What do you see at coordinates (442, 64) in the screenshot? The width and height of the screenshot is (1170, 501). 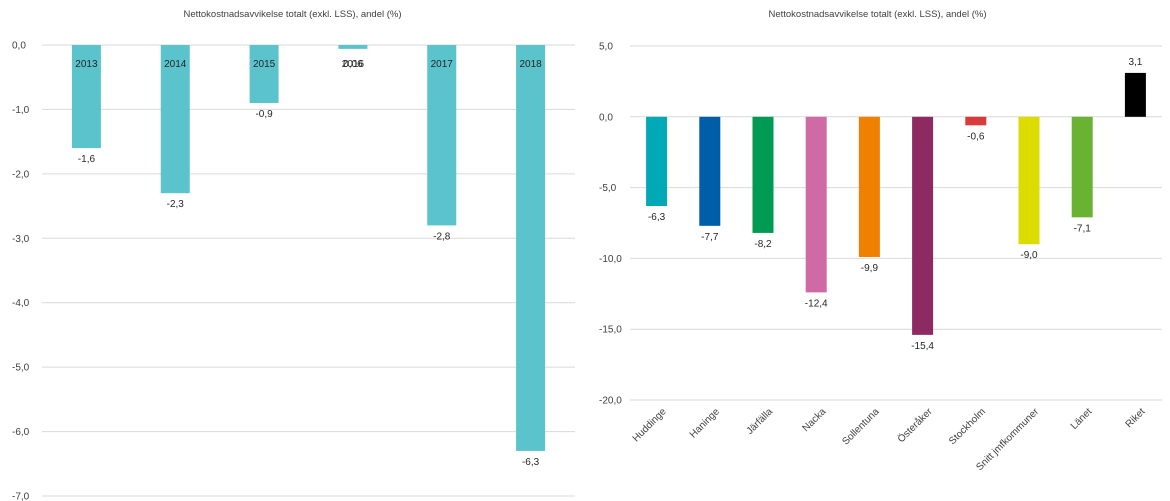 I see `x-category-label: 2017` at bounding box center [442, 64].